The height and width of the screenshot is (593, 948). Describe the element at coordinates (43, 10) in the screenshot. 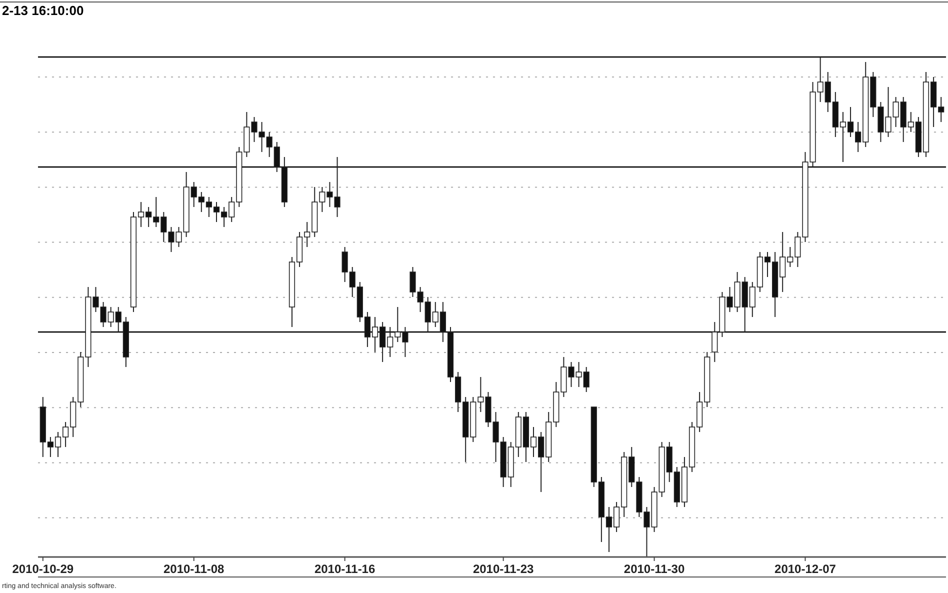

I see `chart-title: 2-13 16:10:00` at that location.